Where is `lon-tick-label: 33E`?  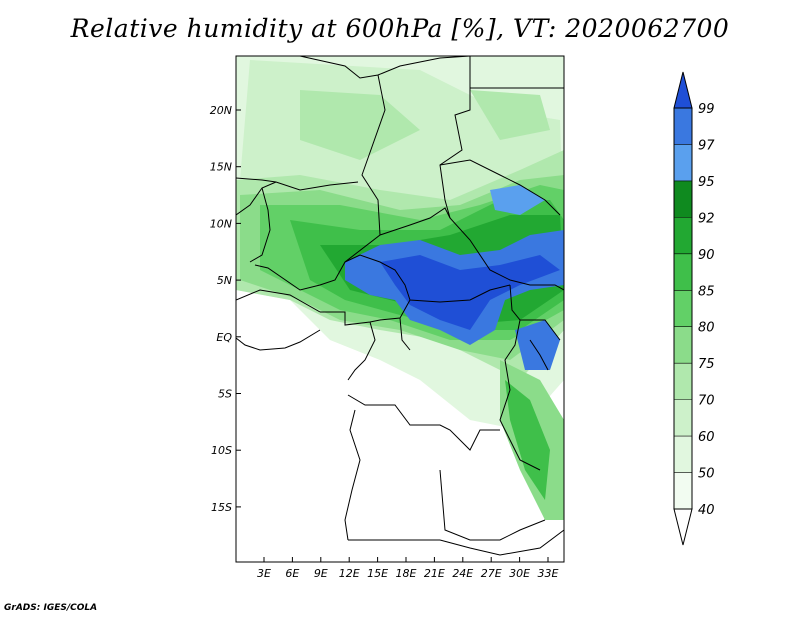
lon-tick-label: 33E is located at coordinates (548, 573).